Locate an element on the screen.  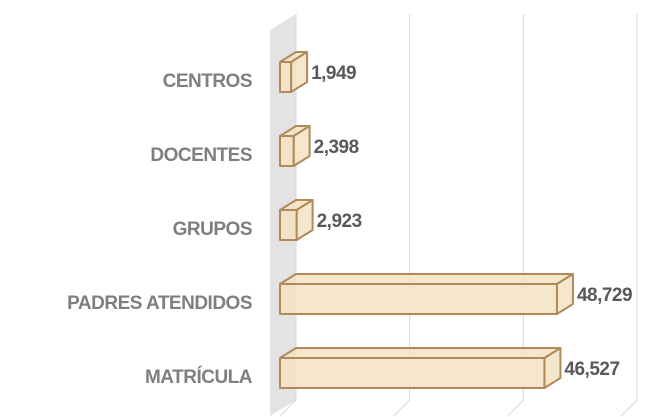
y-tick-label: PADRES ATENDIDOS is located at coordinates (159, 303).